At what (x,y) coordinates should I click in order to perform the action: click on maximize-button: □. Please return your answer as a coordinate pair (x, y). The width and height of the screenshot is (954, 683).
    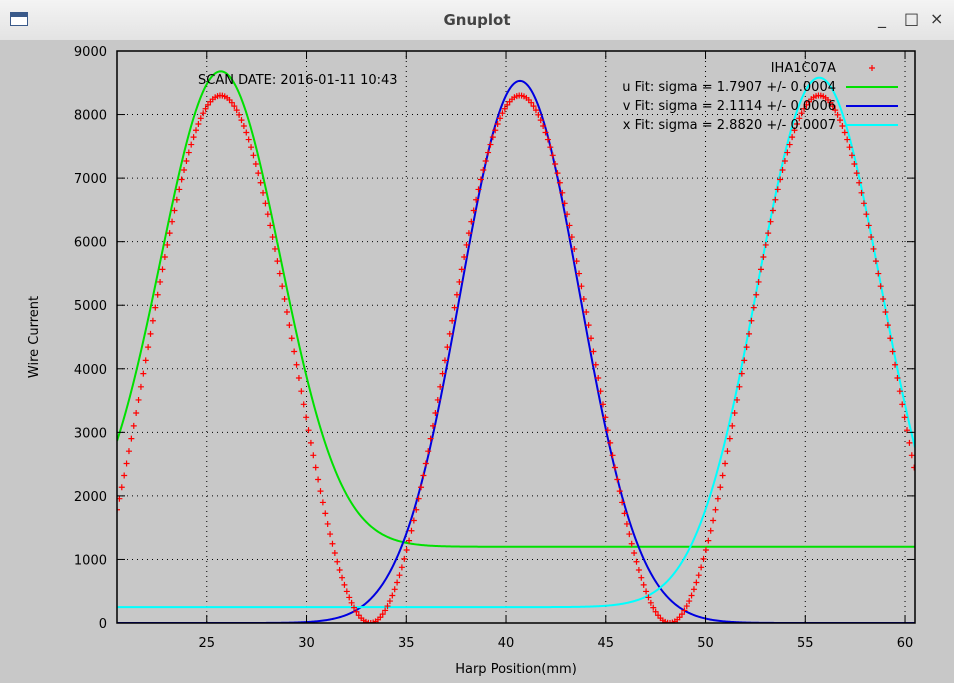
    Looking at the image, I should click on (912, 18).